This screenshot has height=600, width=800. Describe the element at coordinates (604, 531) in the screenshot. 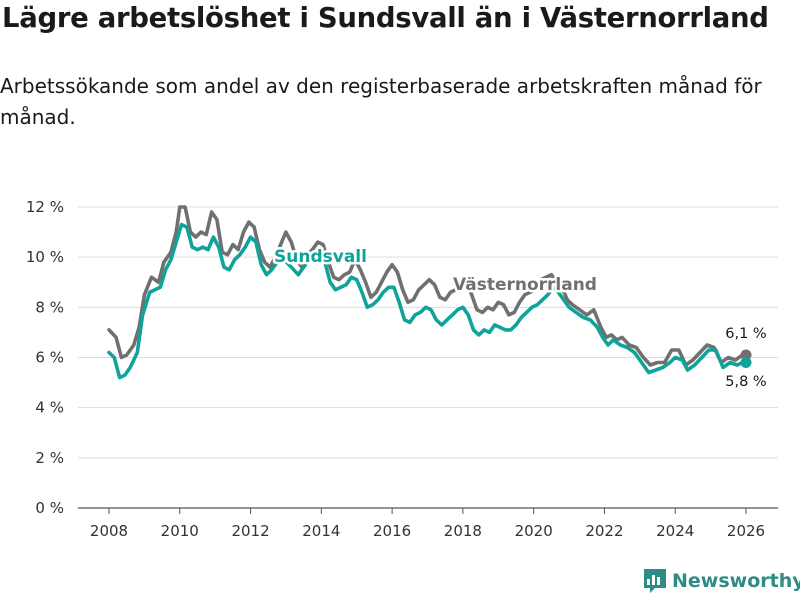

I see `x-tick-label: 2022` at that location.